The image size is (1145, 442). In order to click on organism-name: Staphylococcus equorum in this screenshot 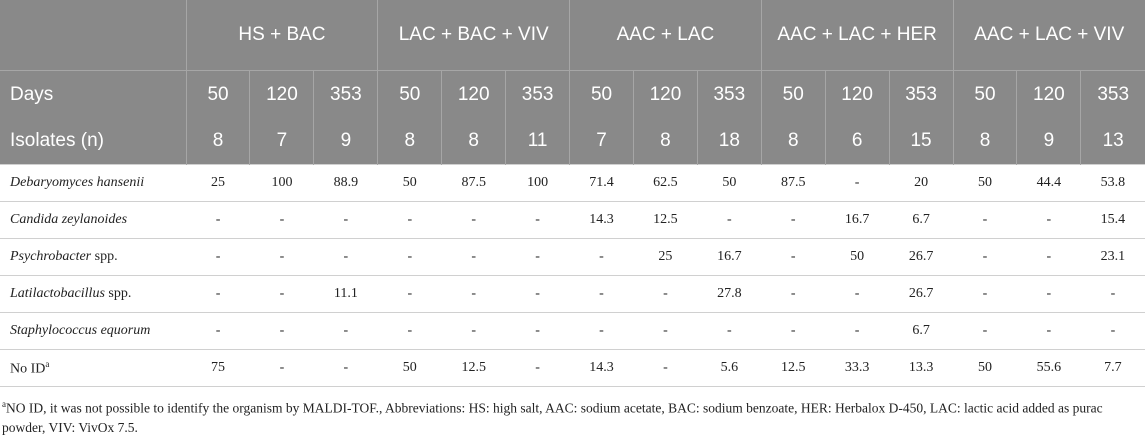, I will do `click(80, 330)`.